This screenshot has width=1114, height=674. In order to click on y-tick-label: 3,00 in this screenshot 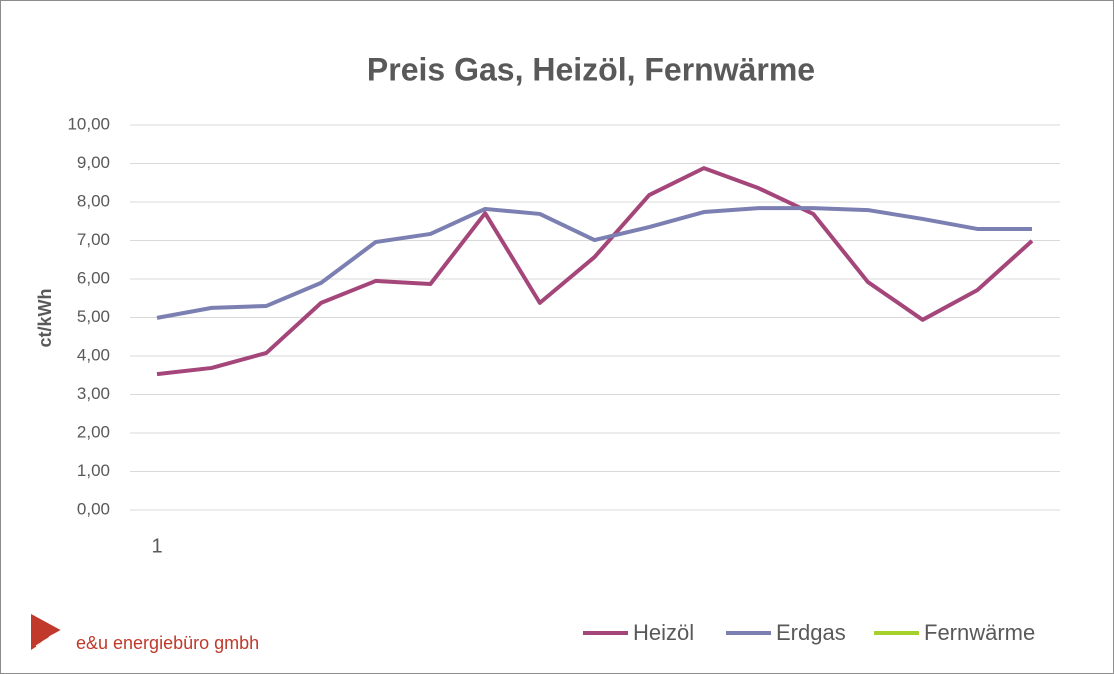, I will do `click(93, 393)`.